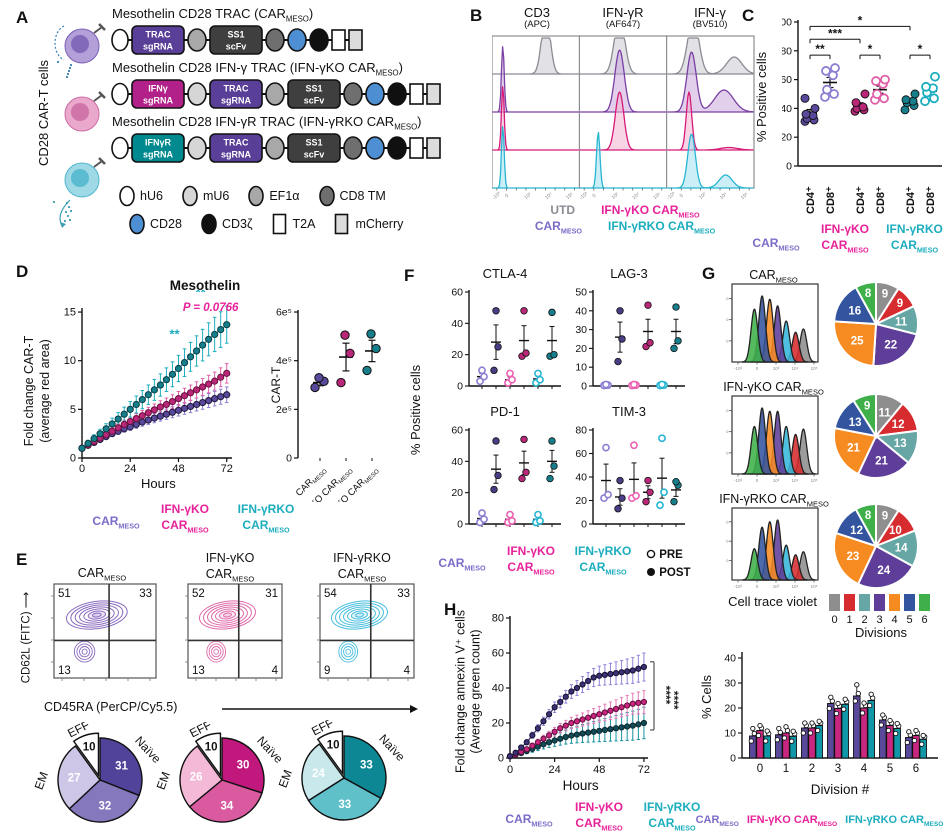 The width and height of the screenshot is (949, 837). I want to click on e-title-car: CARMESO, so click(102, 574).